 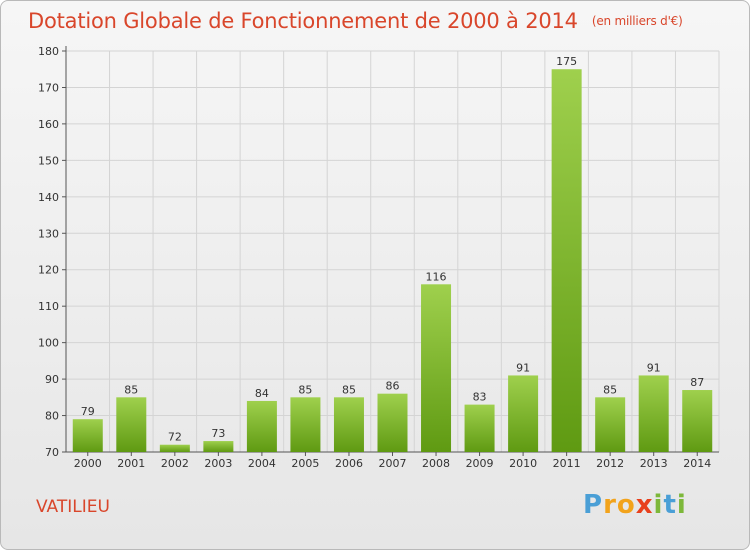 What do you see at coordinates (48, 270) in the screenshot?
I see `y-tick-label: 120` at bounding box center [48, 270].